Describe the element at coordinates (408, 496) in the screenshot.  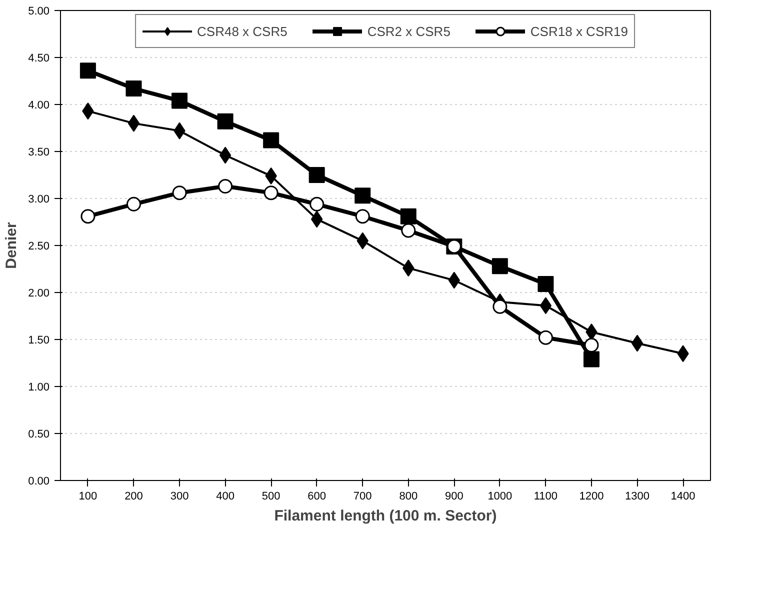
I see `x-tick-label: 800` at that location.